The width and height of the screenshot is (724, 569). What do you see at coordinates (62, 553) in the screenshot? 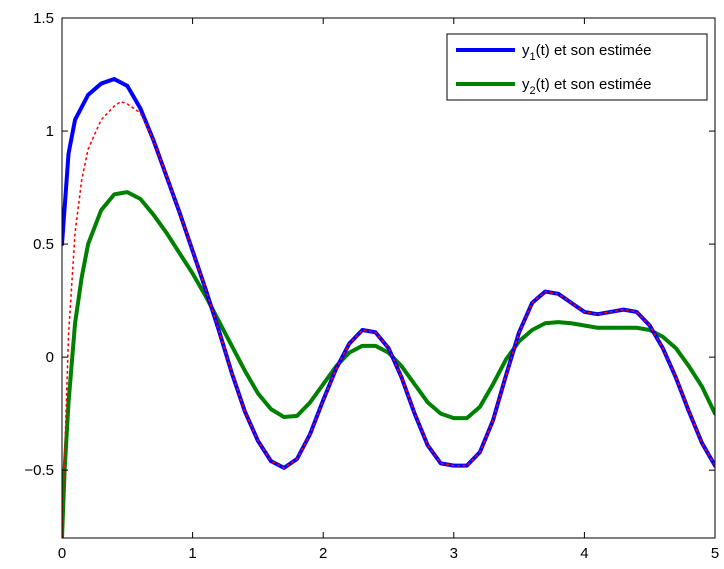
I see `x-tick-label: 0` at bounding box center [62, 553].